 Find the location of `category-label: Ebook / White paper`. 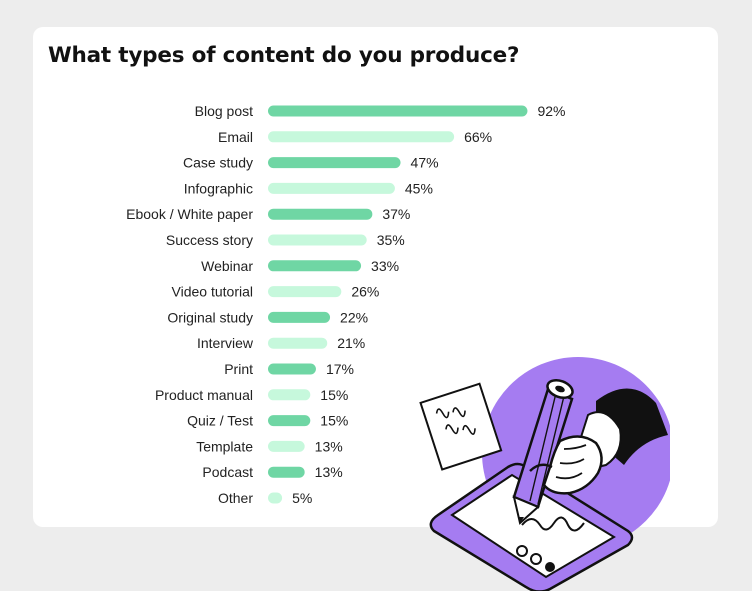

category-label: Ebook / White paper is located at coordinates (189, 214).